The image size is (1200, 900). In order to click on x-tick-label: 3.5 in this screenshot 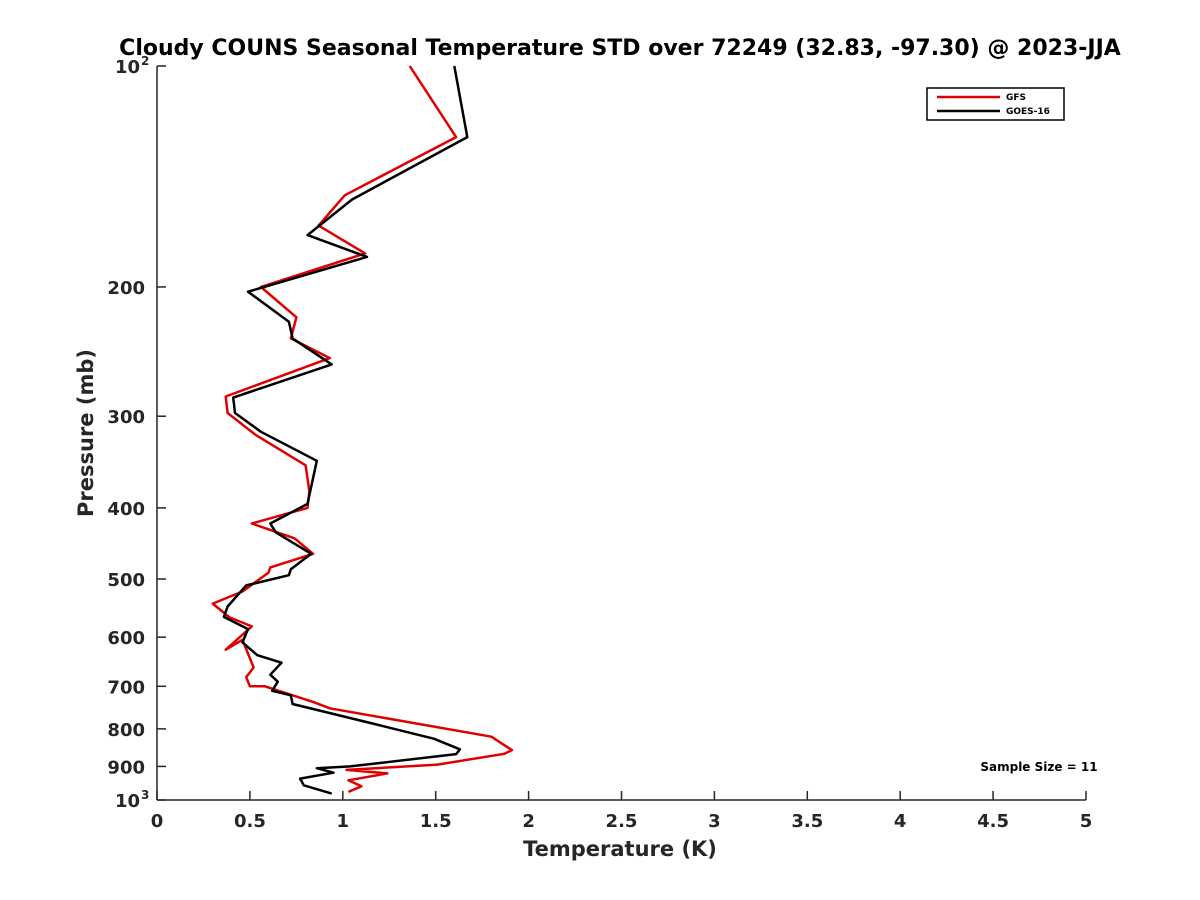, I will do `click(807, 821)`.